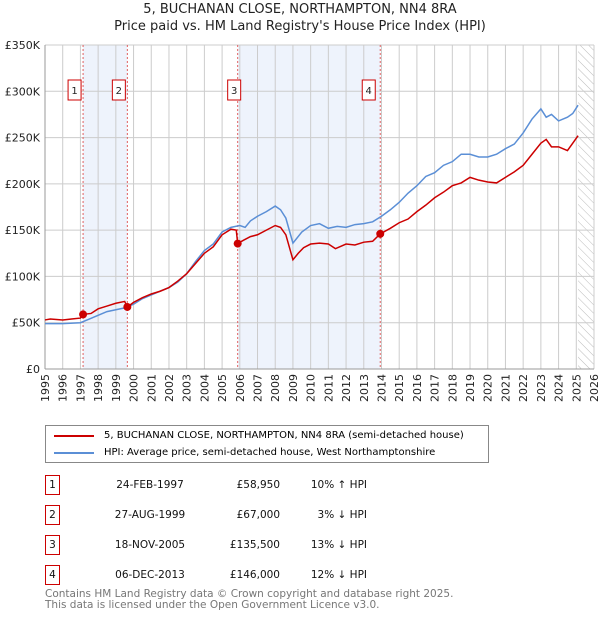 The height and width of the screenshot is (620, 600). I want to click on x-tick-label: 2006, so click(240, 388).